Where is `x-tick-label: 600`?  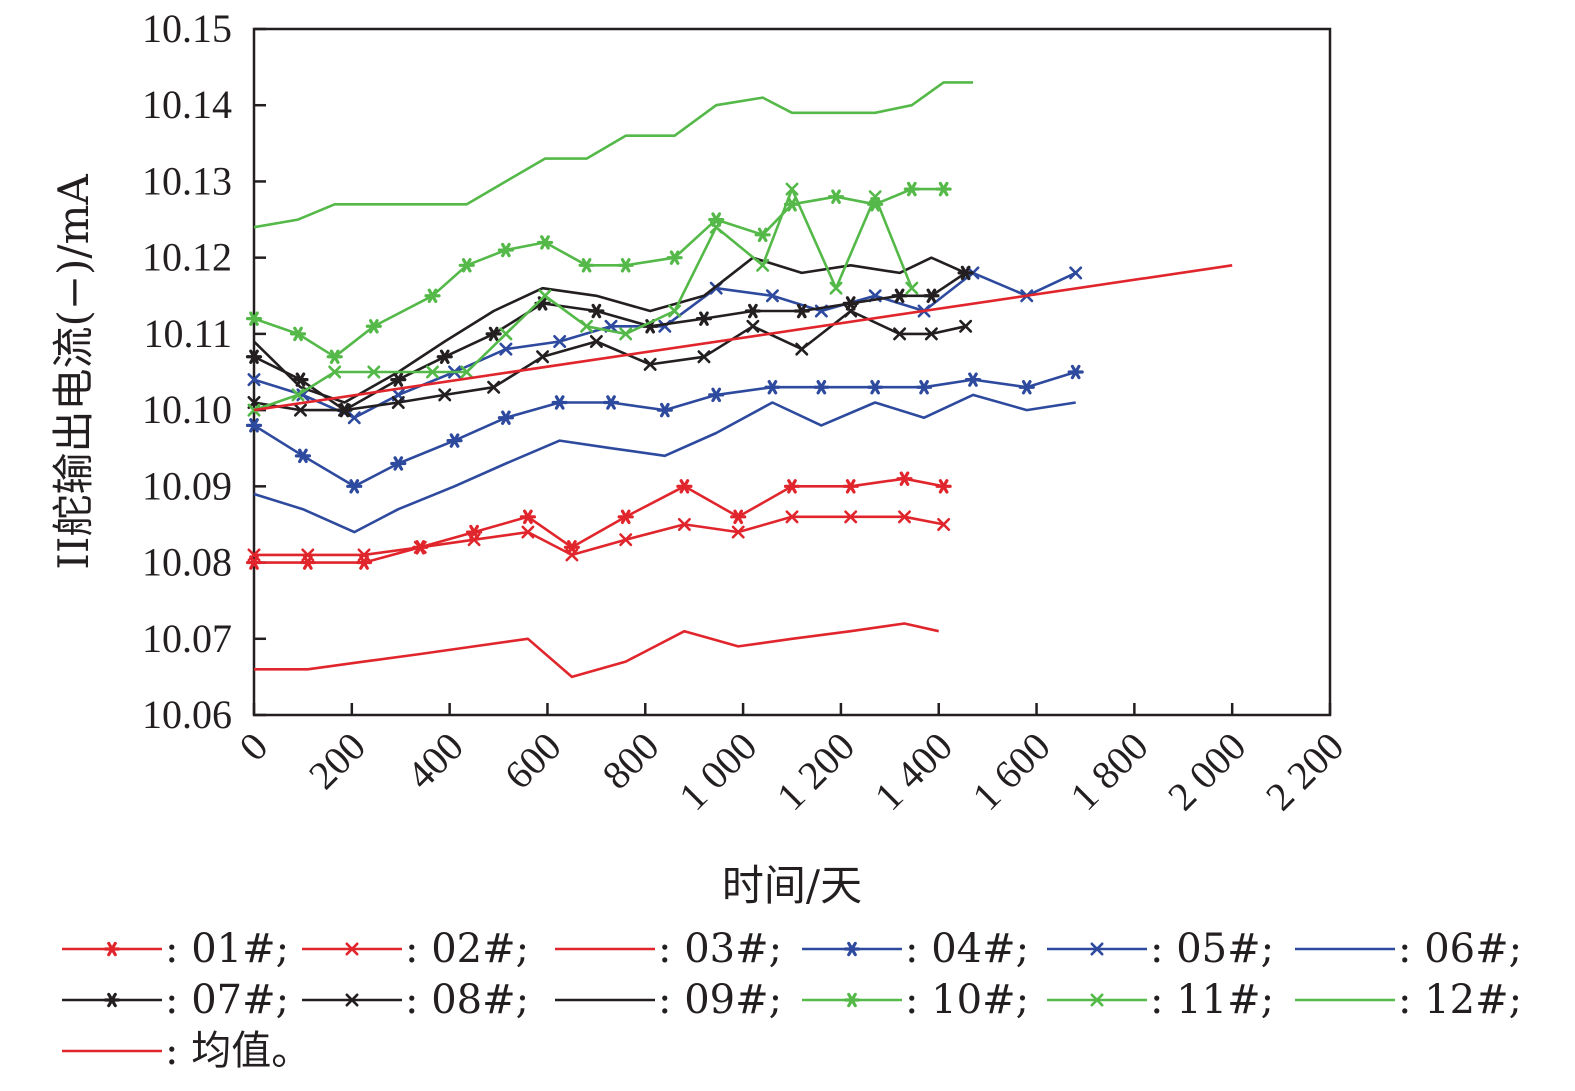
x-tick-label: 600 is located at coordinates (533, 761).